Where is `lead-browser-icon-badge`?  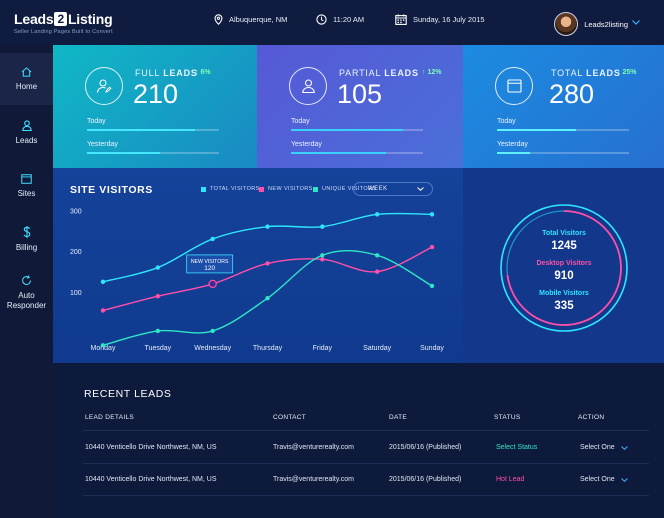 lead-browser-icon-badge is located at coordinates (514, 86).